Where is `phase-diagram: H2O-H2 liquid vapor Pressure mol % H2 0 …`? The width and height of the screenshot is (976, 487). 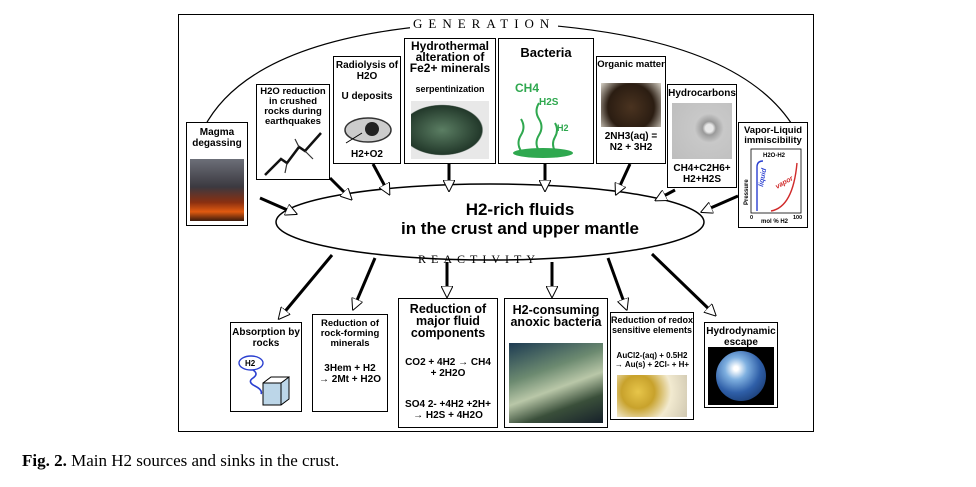 phase-diagram: H2O-H2 liquid vapor Pressure mol % H2 0 … is located at coordinates (773, 186).